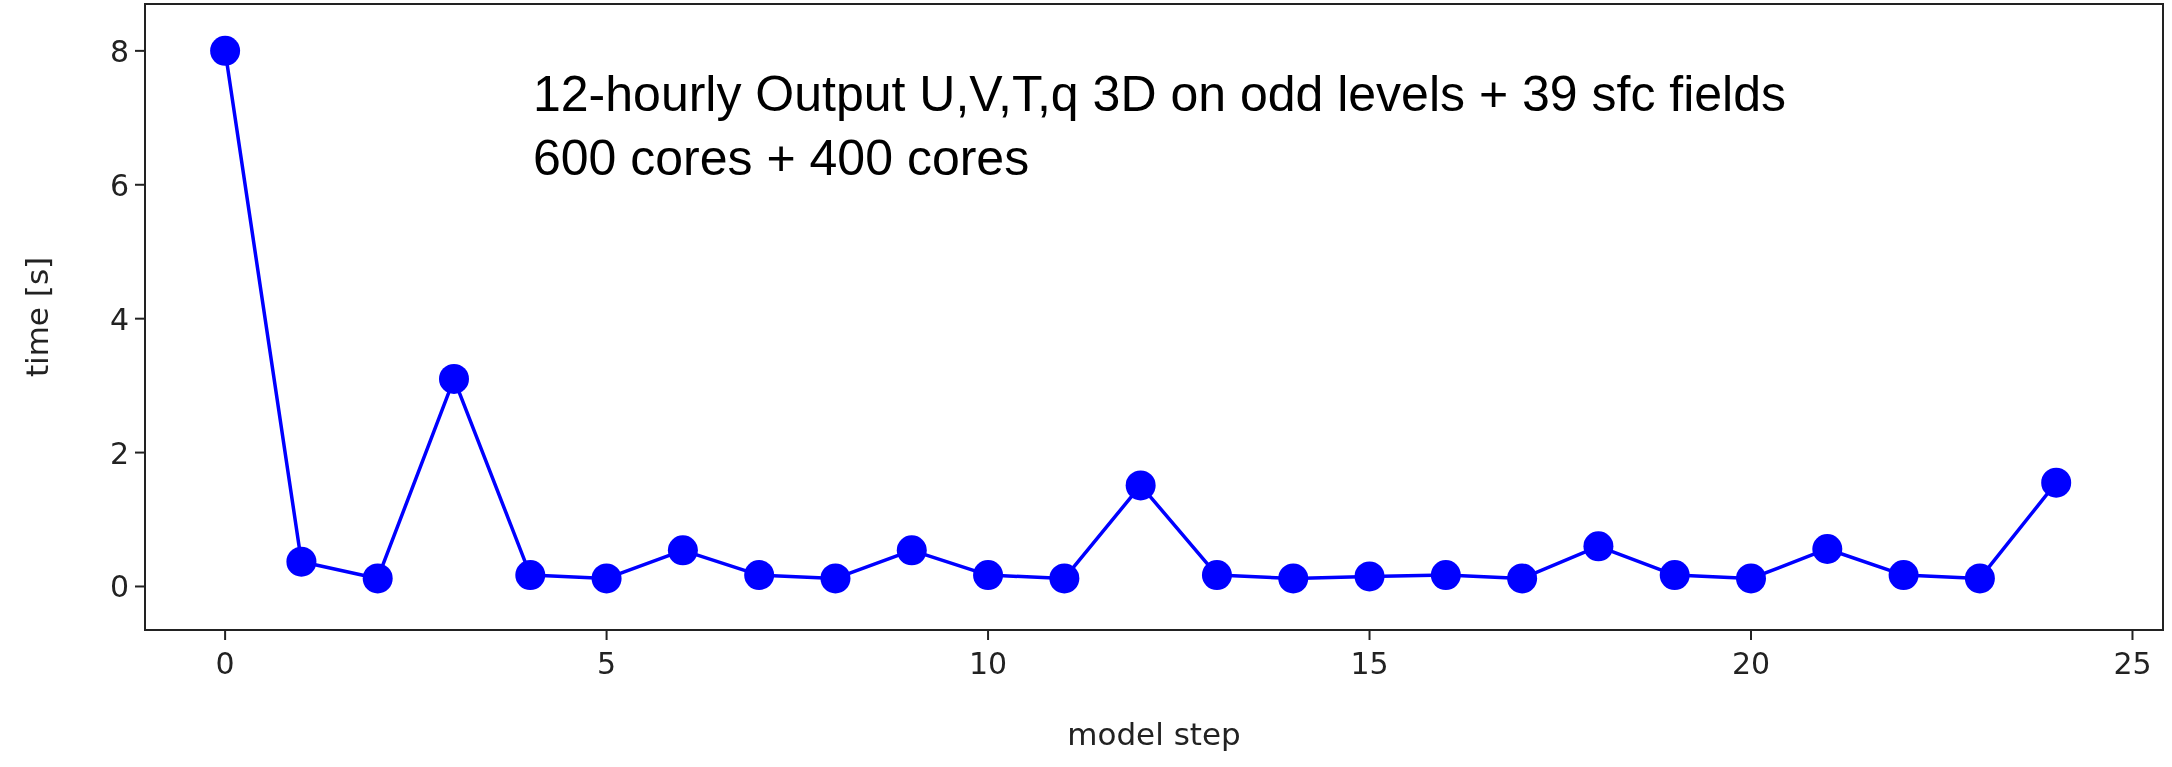 This screenshot has height=767, width=2172. I want to click on x-tick-label: 0, so click(225, 663).